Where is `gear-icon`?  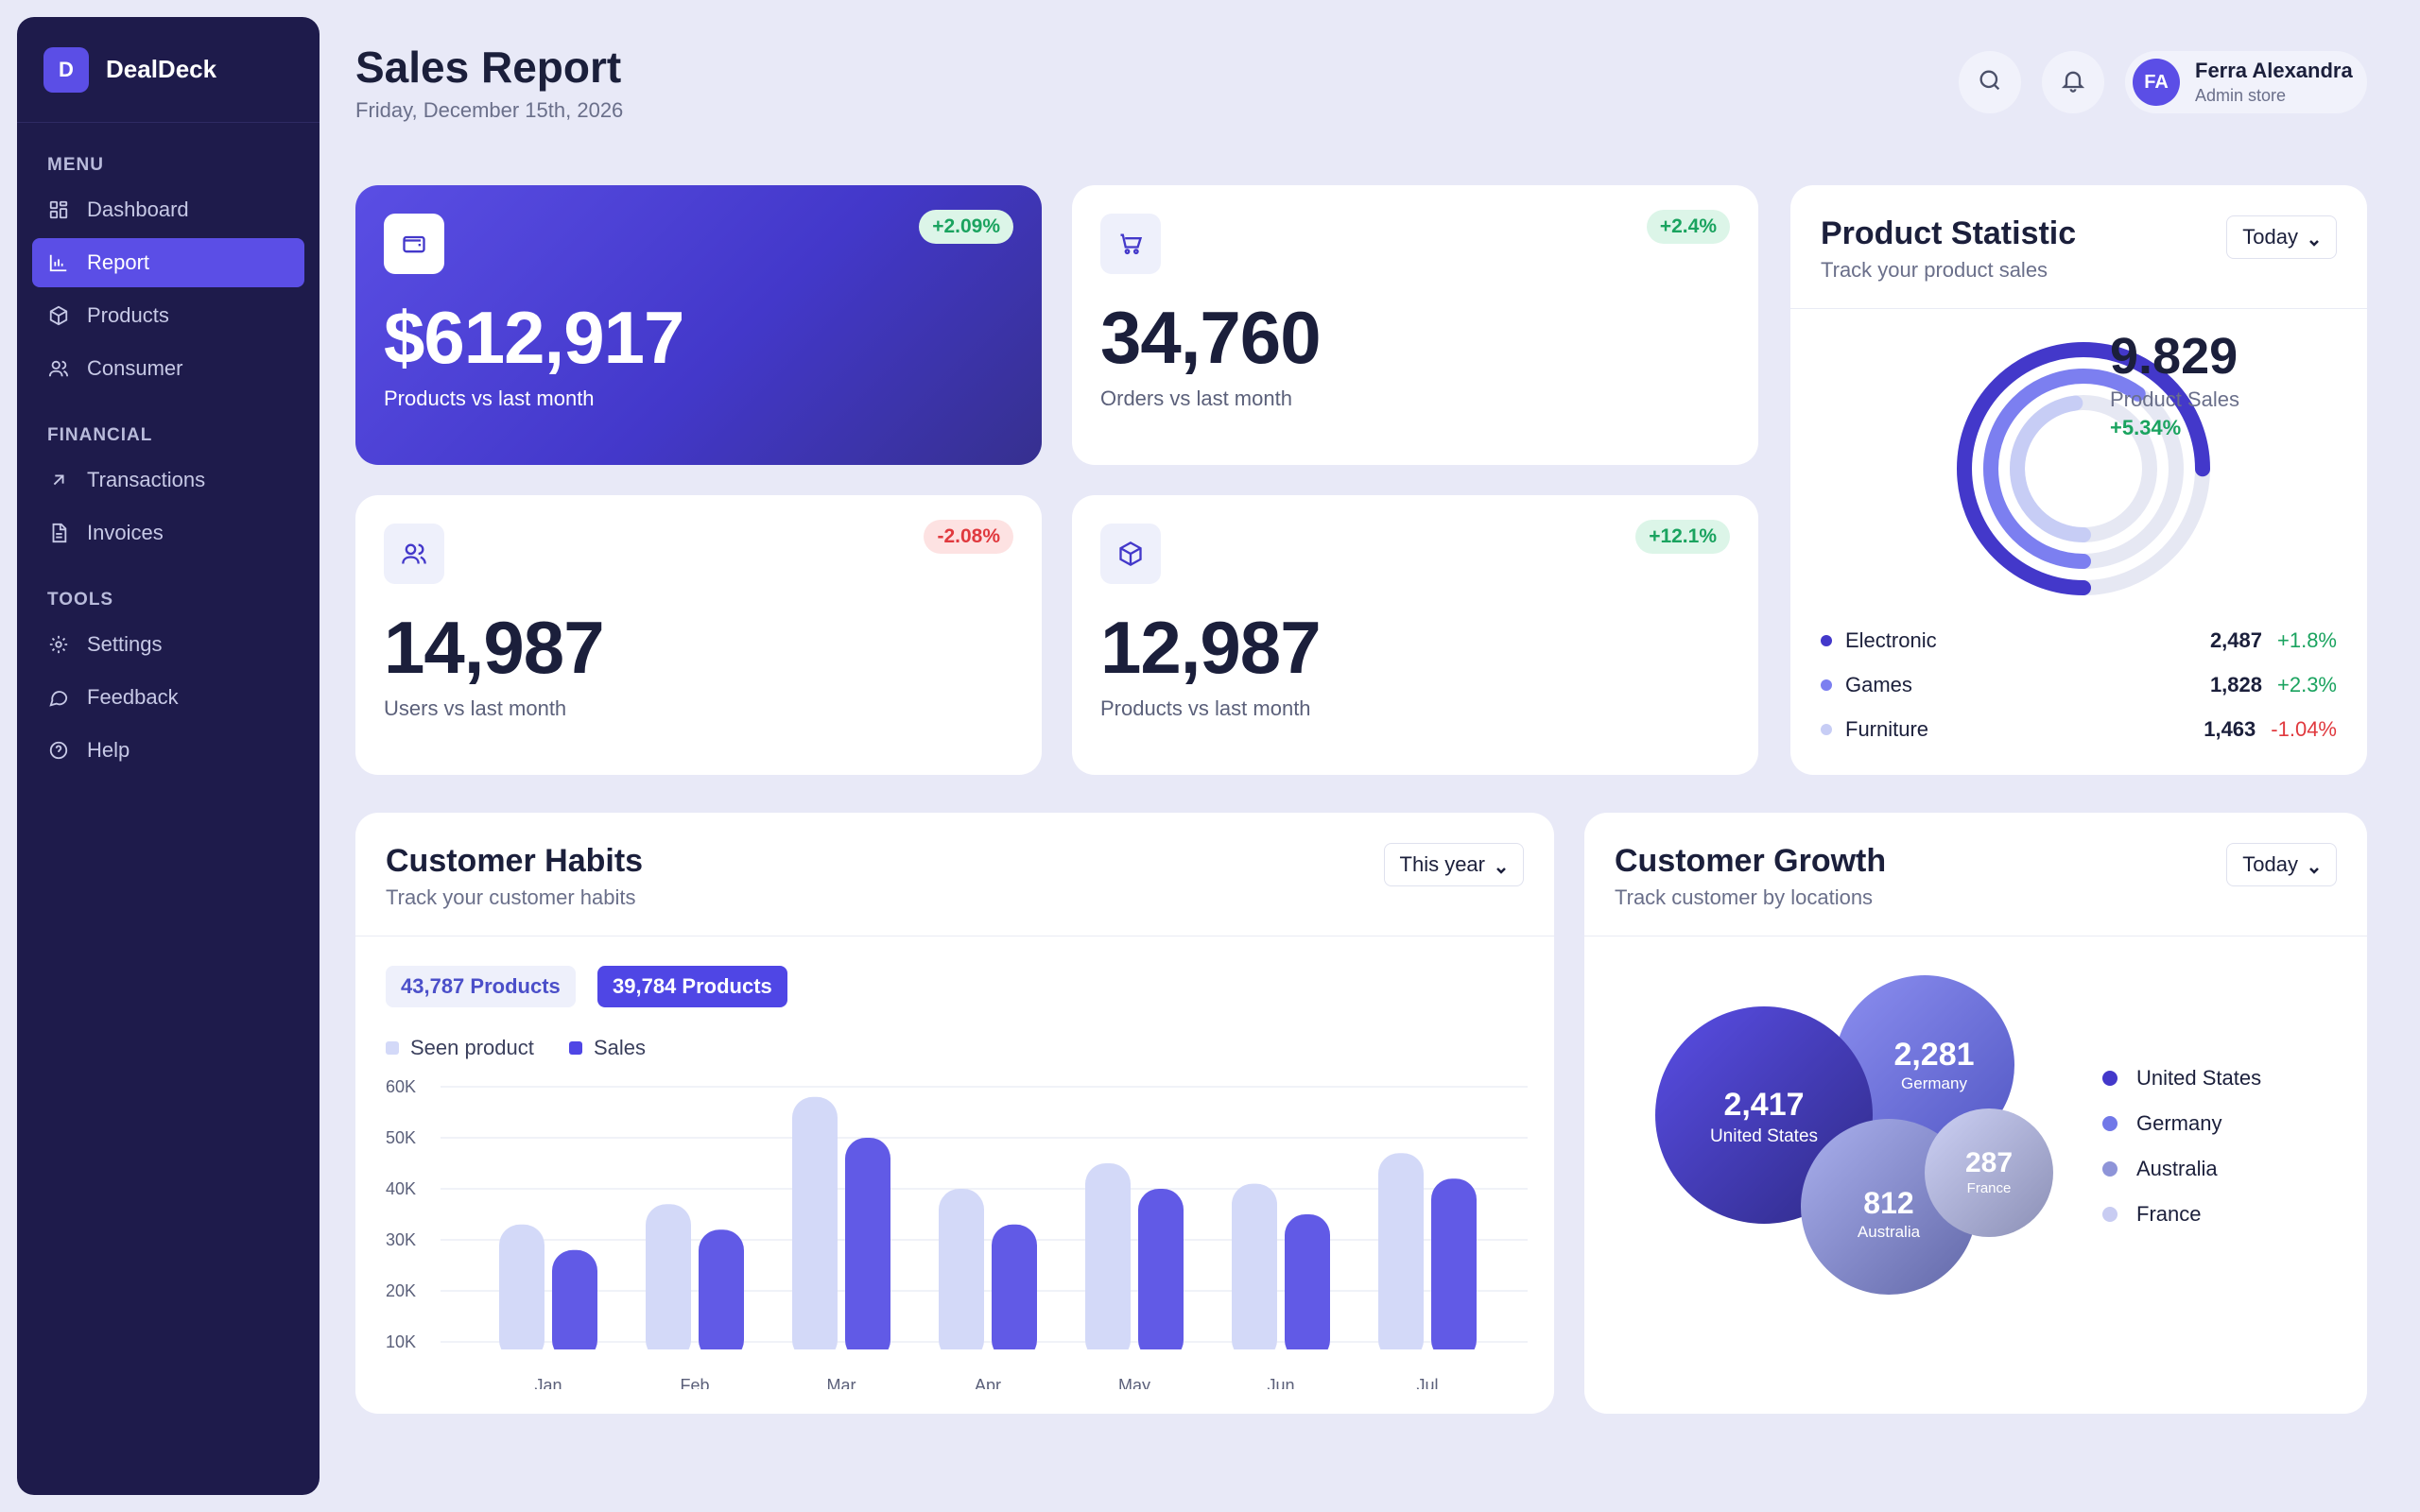 gear-icon is located at coordinates (58, 644).